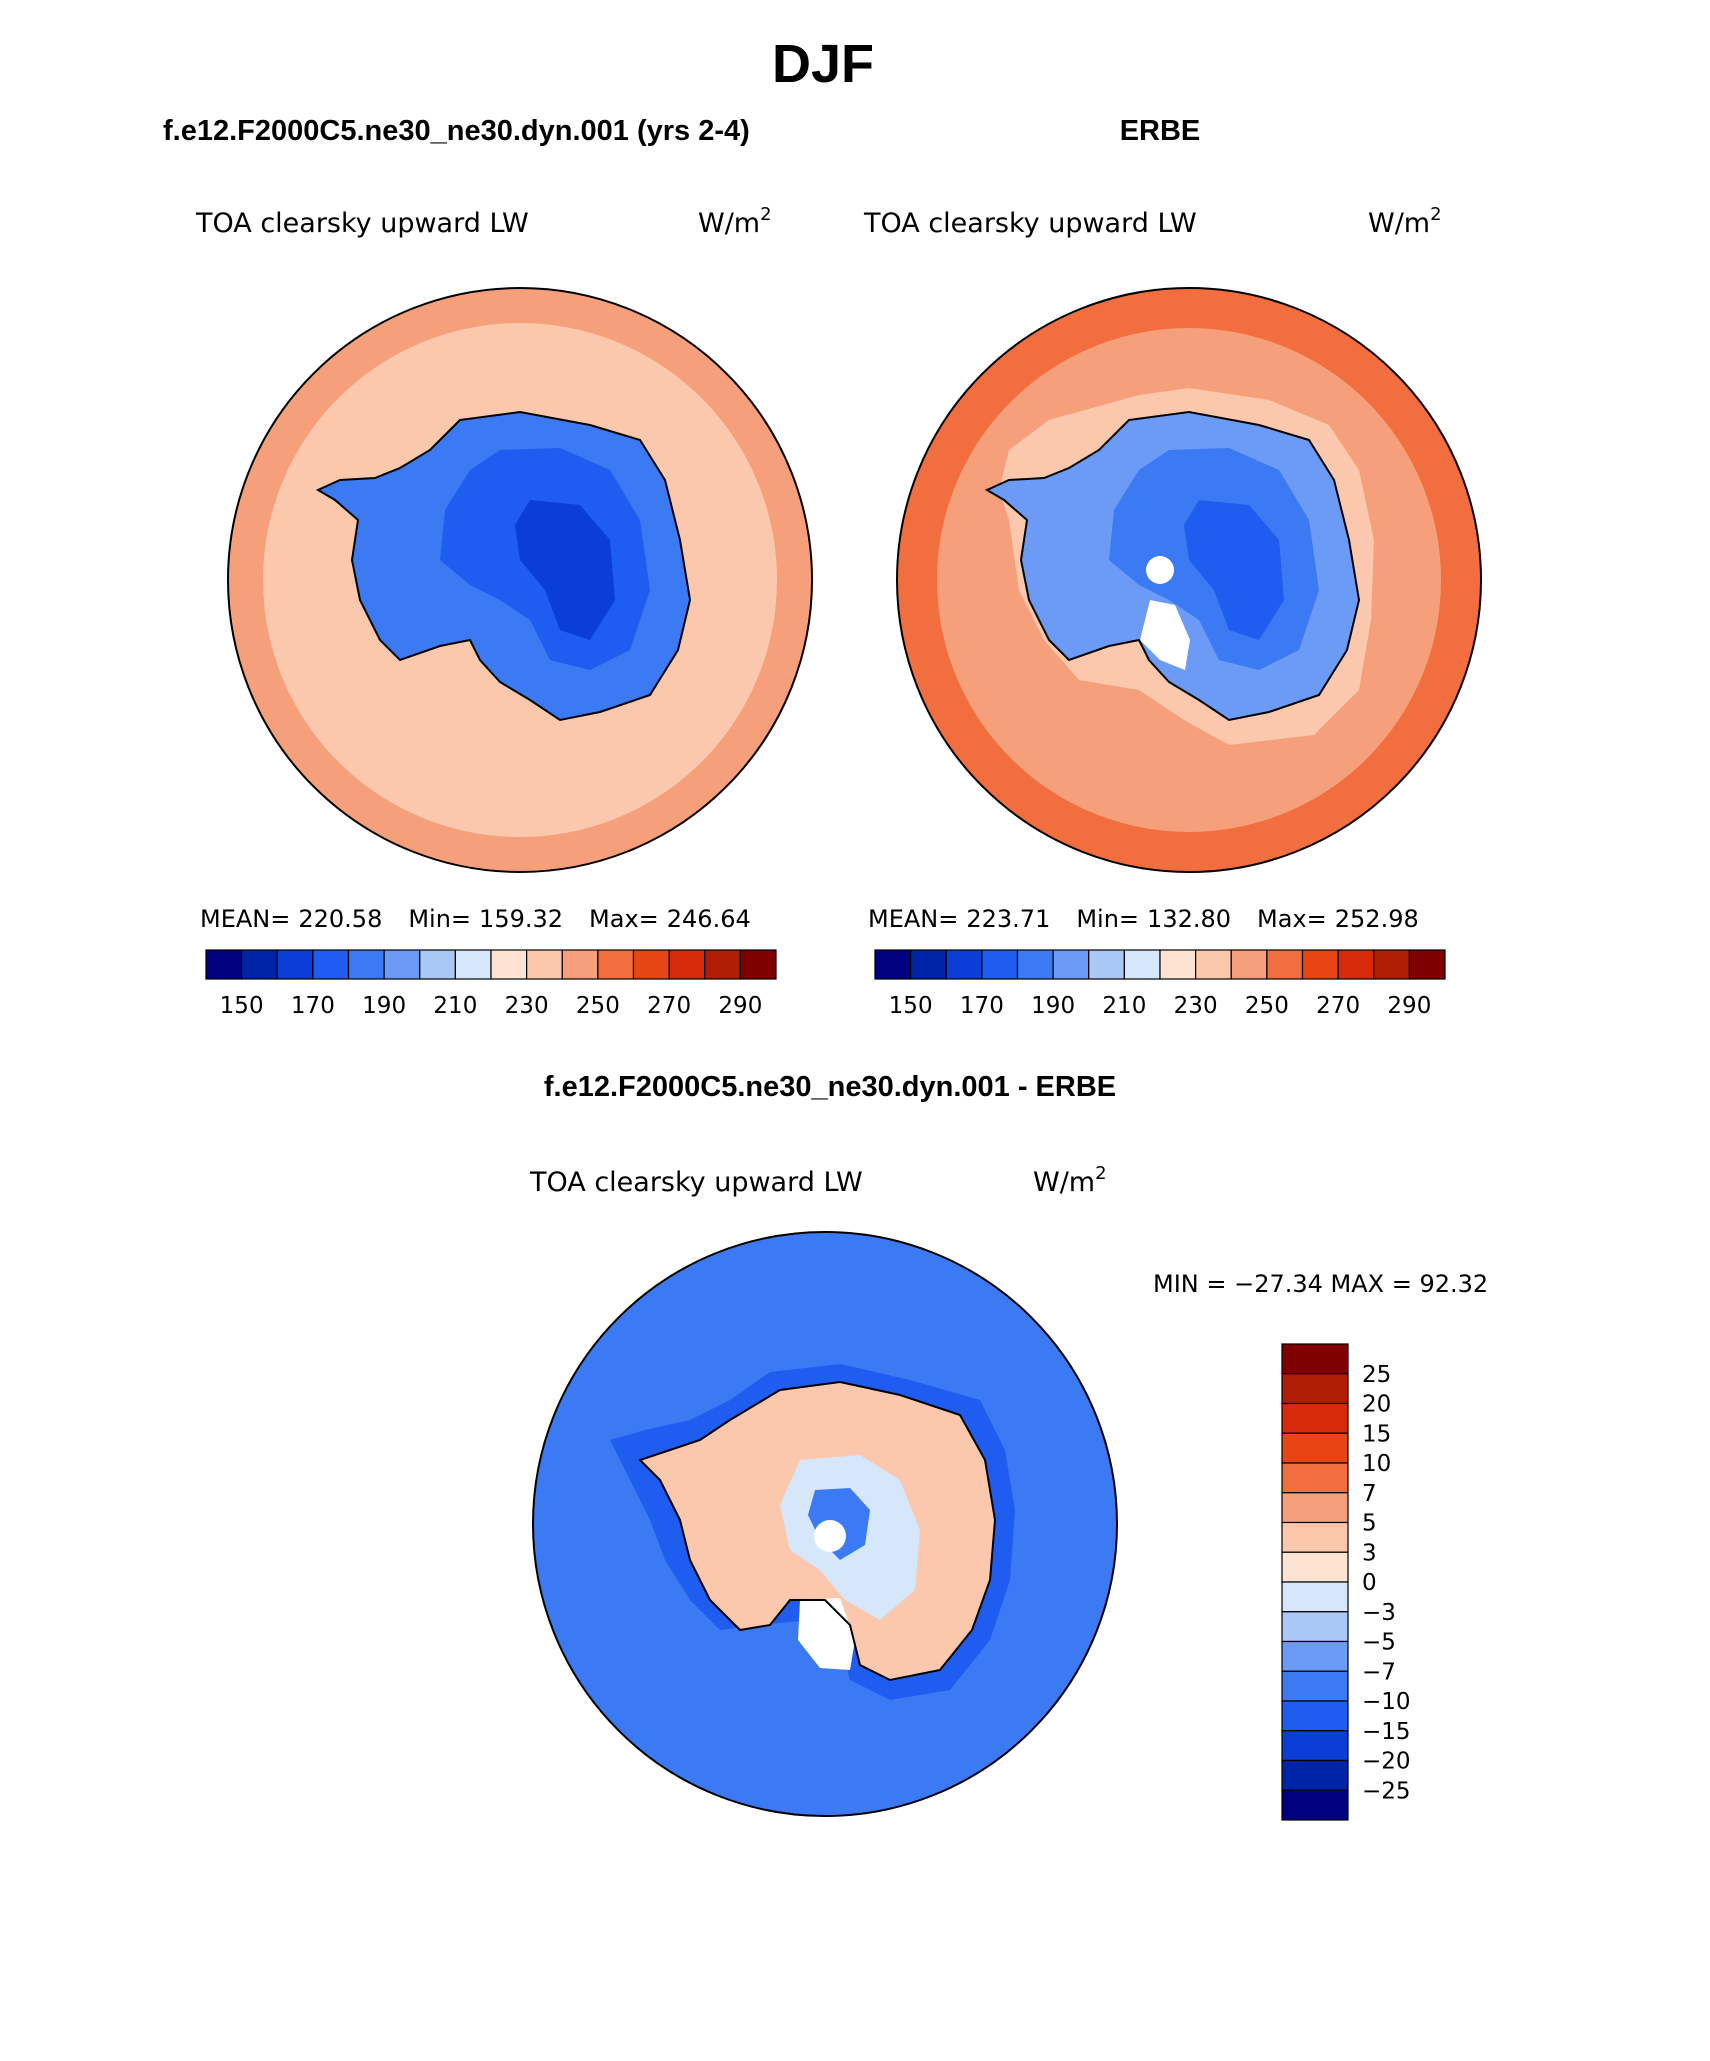 The width and height of the screenshot is (1710, 2061). What do you see at coordinates (1196, 1006) in the screenshot?
I see `colorbar-tick-label: 230` at bounding box center [1196, 1006].